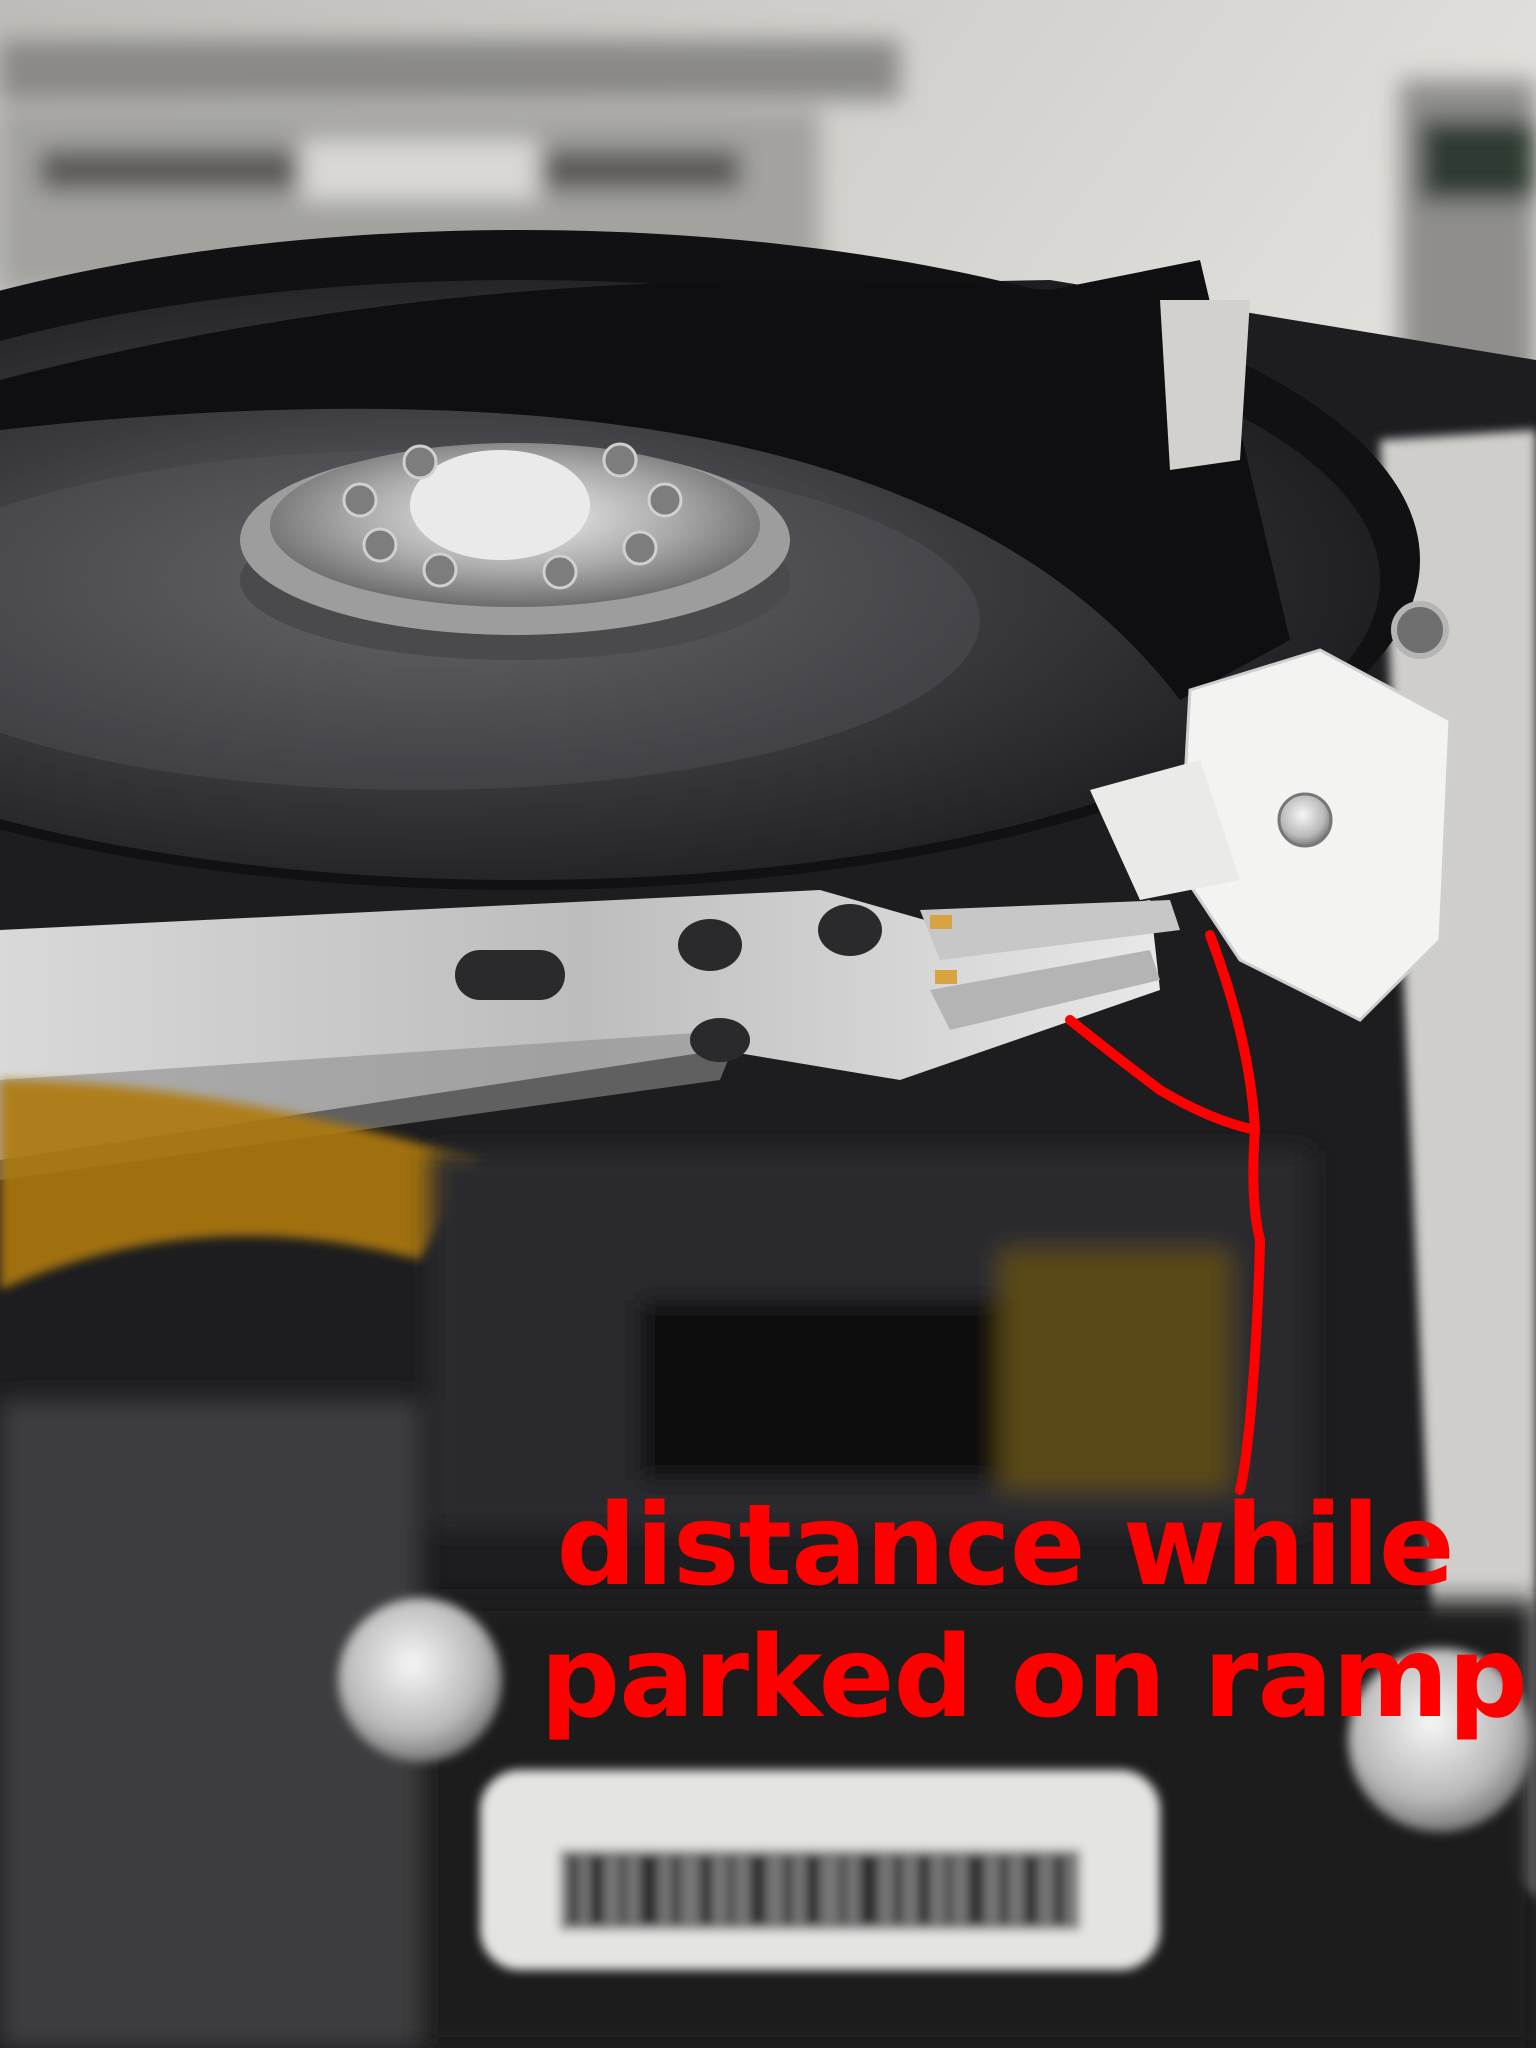 The width and height of the screenshot is (1536, 2048). I want to click on annotation-line-vertical, so click(1235, 1212).